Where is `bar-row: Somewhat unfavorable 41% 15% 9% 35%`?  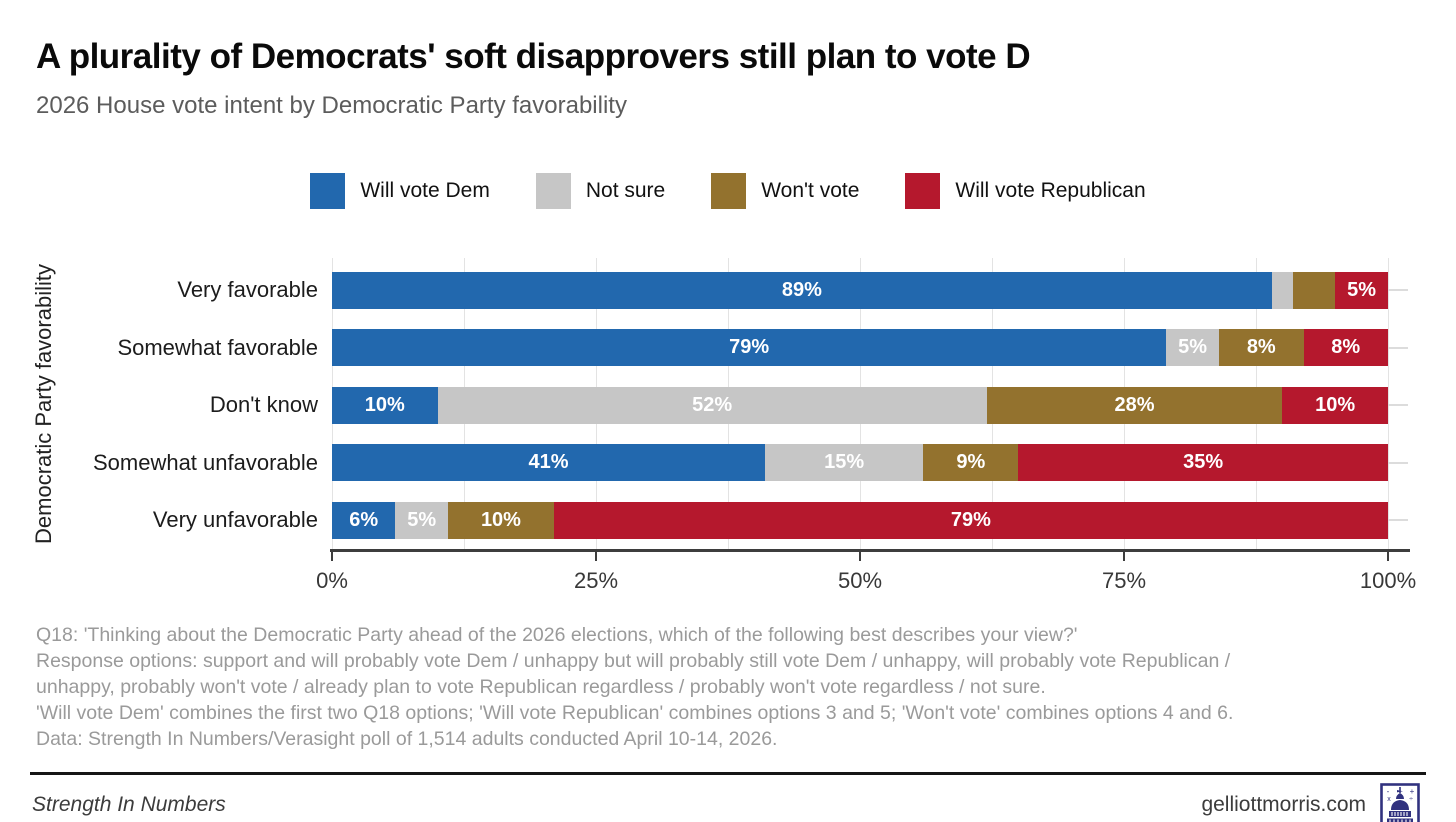
bar-row: Somewhat unfavorable 41% 15% 9% 35% is located at coordinates (728, 462).